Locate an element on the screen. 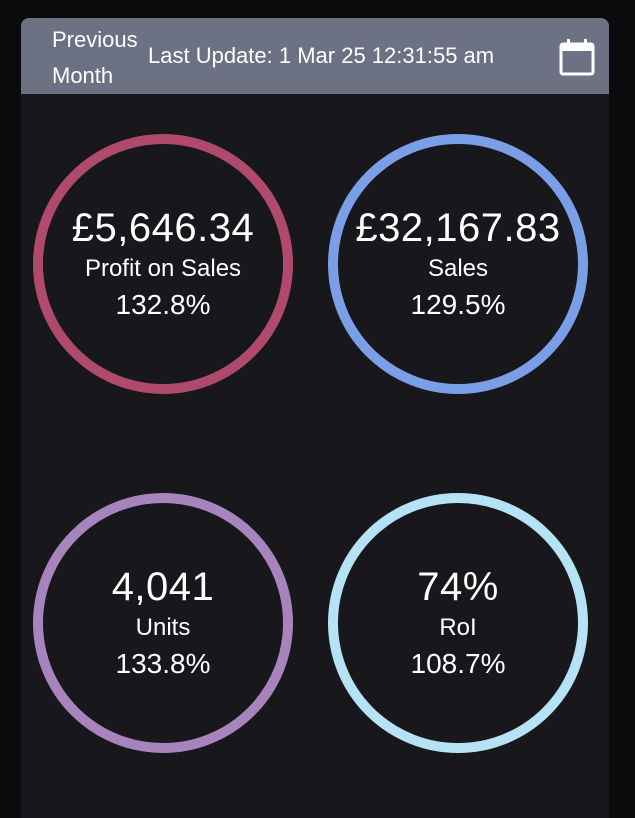 This screenshot has height=818, width=635. calendar-button is located at coordinates (577, 57).